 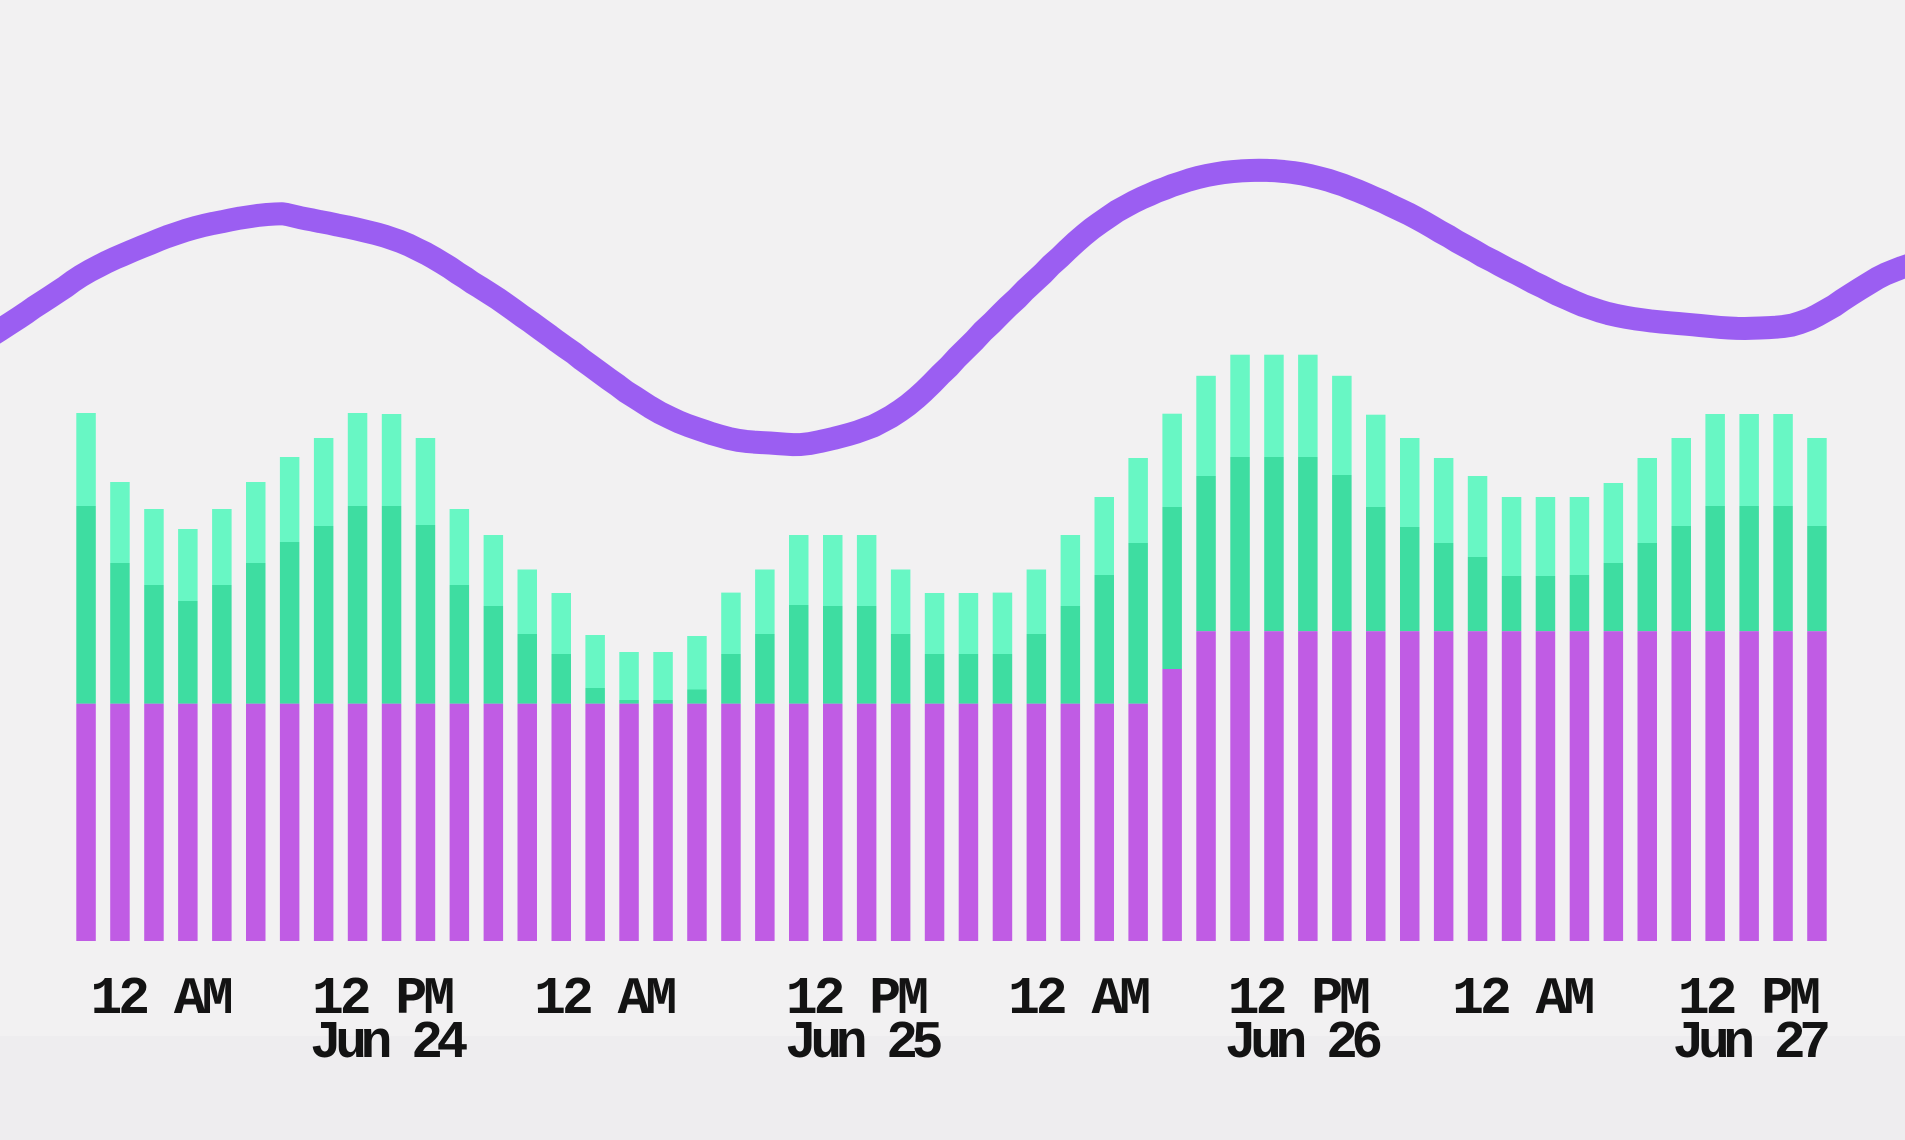 What do you see at coordinates (1751, 1043) in the screenshot?
I see `svg-text: Jun 27` at bounding box center [1751, 1043].